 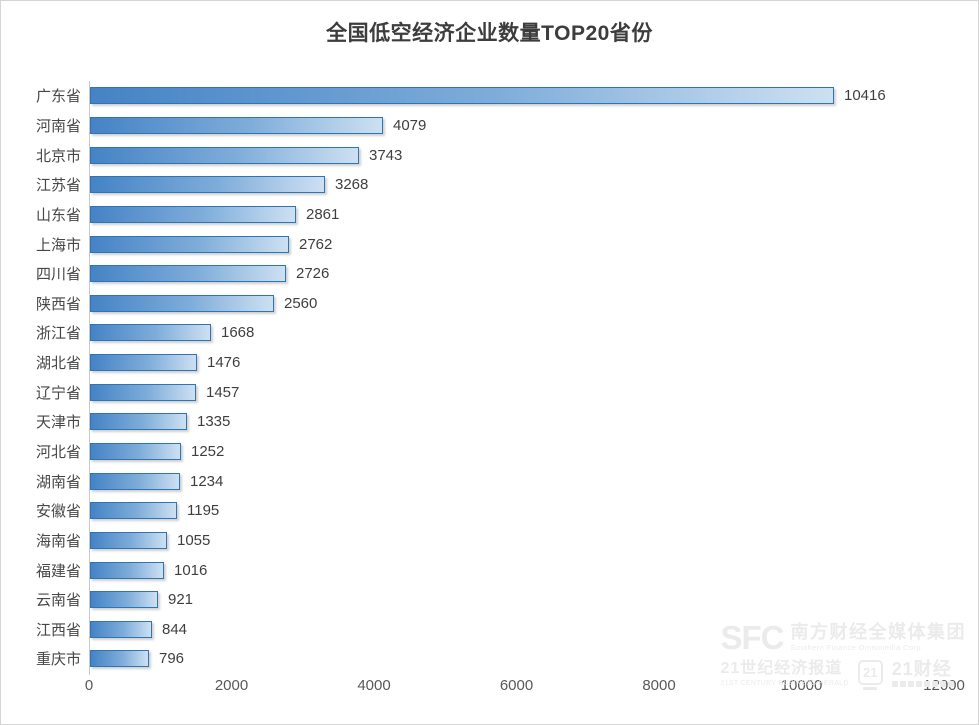 I want to click on bar-track: 1335, so click(x=517, y=422).